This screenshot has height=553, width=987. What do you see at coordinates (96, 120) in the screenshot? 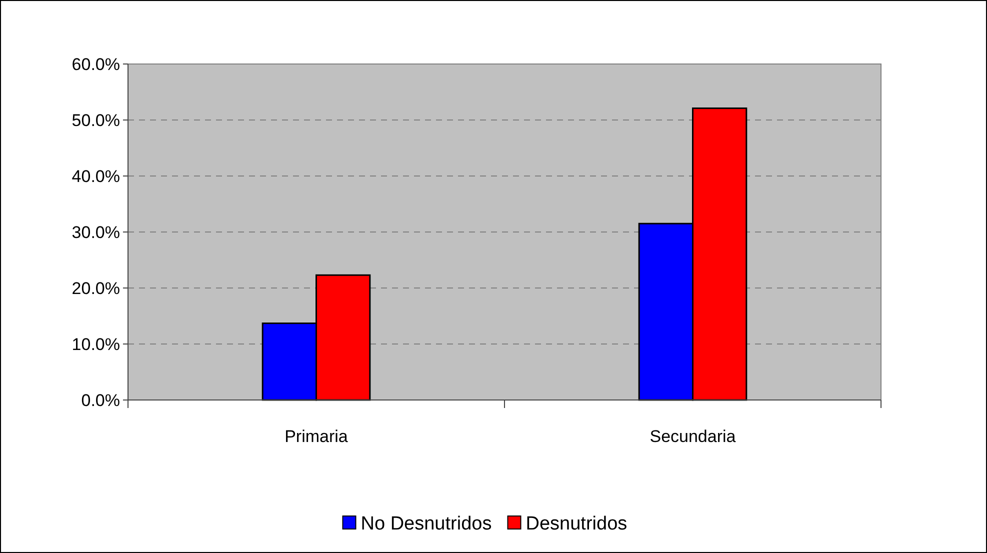
I see `y-tick-label: 50.0%` at bounding box center [96, 120].